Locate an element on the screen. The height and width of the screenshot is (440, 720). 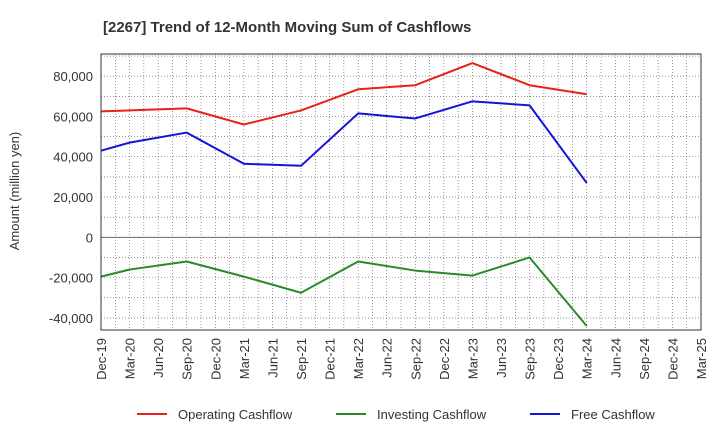
x-tick-label: Mar-22 is located at coordinates (358, 358).